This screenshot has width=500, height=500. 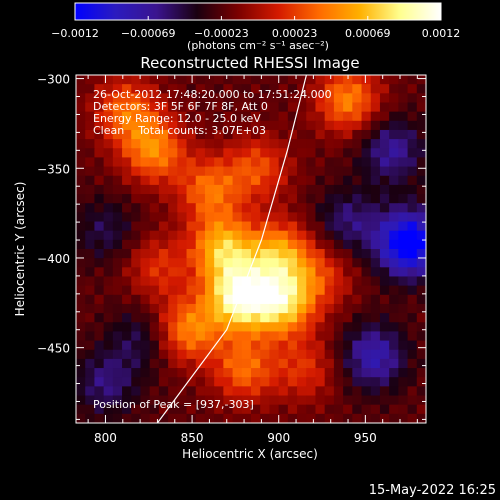 I want to click on y-tick-label: −300, so click(x=53, y=80).